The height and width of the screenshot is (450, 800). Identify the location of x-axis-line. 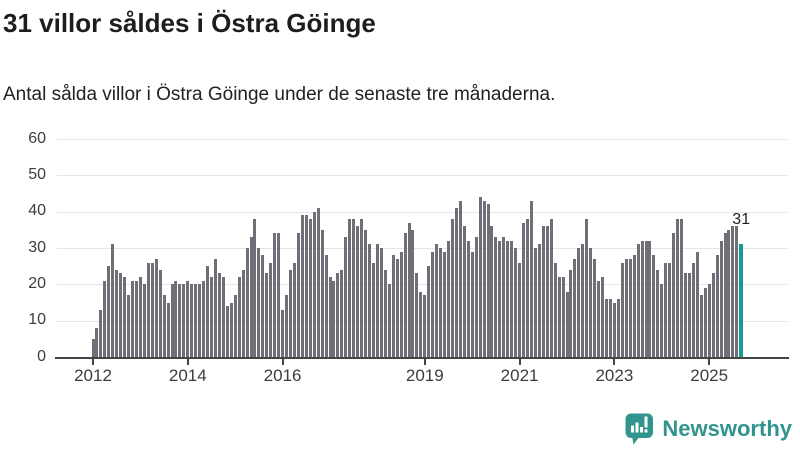
(422, 358).